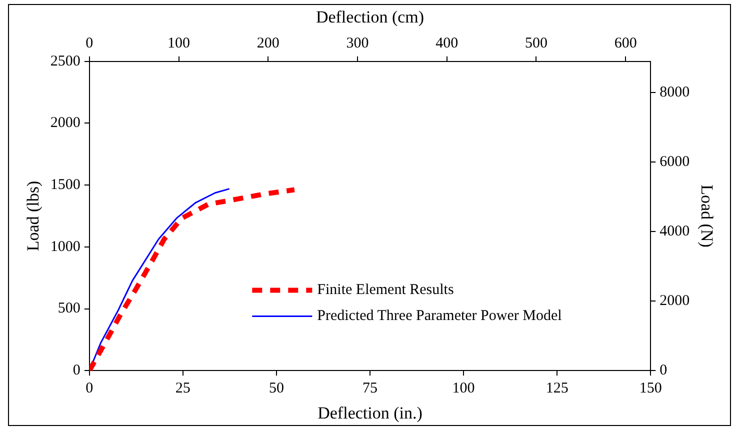 The image size is (740, 434). Describe the element at coordinates (463, 388) in the screenshot. I see `x-tick-label: 100` at that location.